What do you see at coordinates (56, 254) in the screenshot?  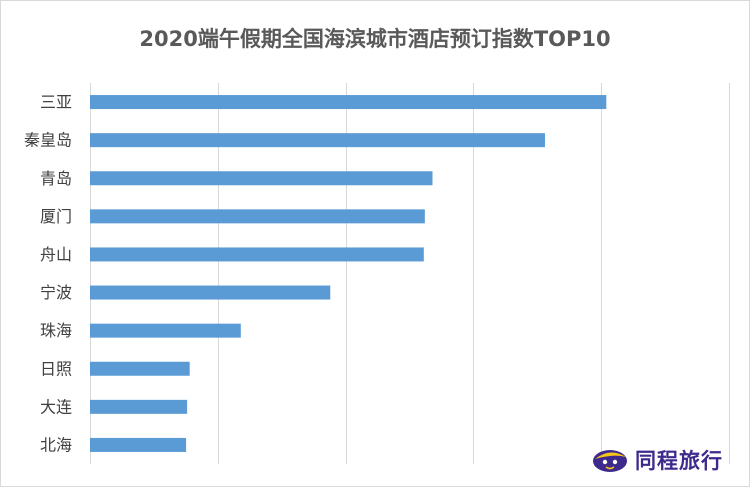 I see `category-label-4: 舟山` at bounding box center [56, 254].